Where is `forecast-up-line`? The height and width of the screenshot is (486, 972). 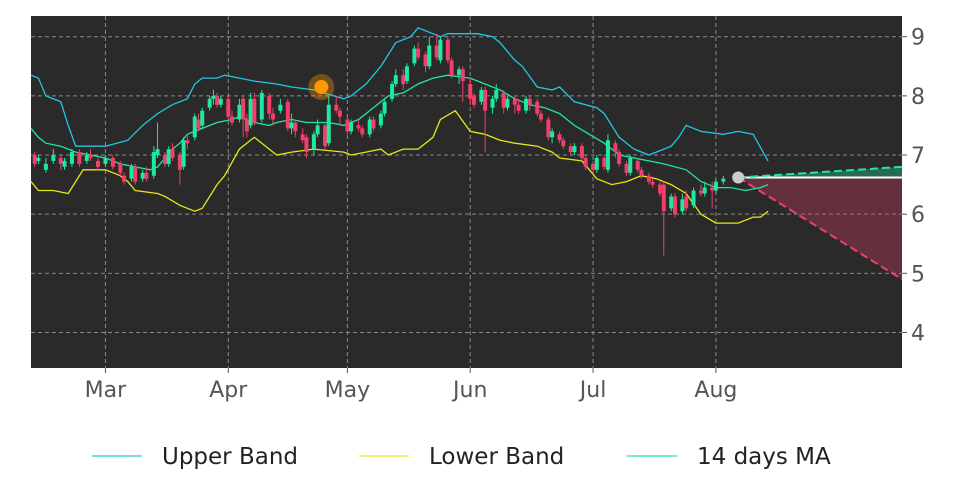
forecast-up-line is located at coordinates (820, 172).